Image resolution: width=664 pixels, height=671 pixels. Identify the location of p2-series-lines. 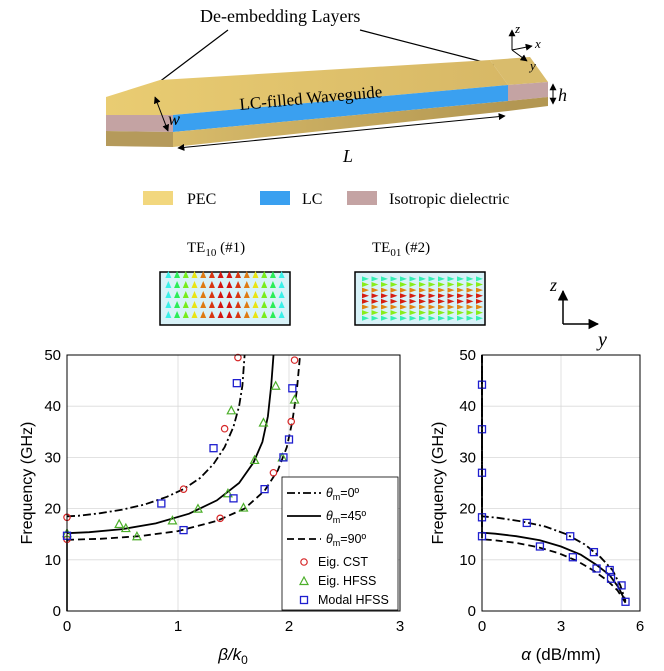
(554, 479).